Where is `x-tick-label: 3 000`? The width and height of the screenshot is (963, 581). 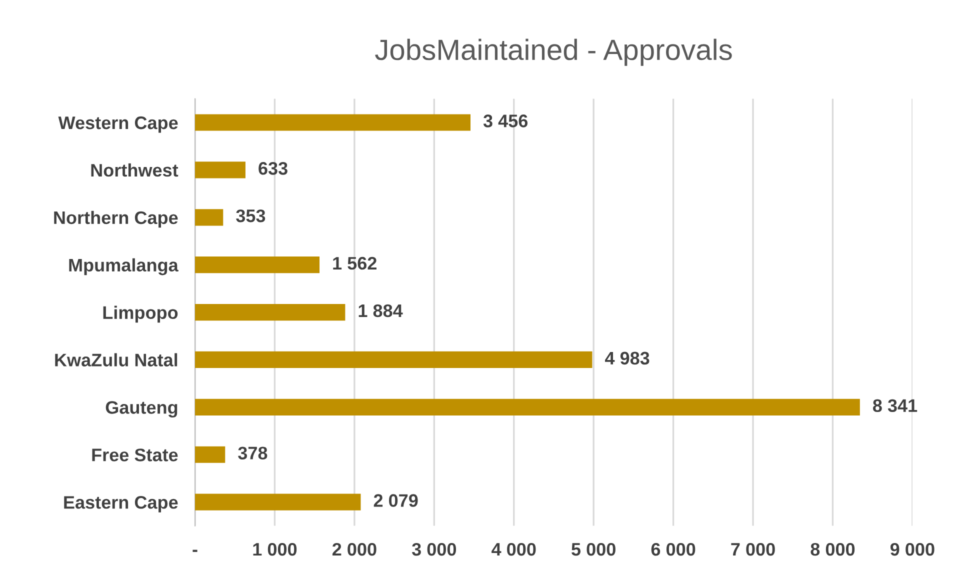 x-tick-label: 3 000 is located at coordinates (434, 549).